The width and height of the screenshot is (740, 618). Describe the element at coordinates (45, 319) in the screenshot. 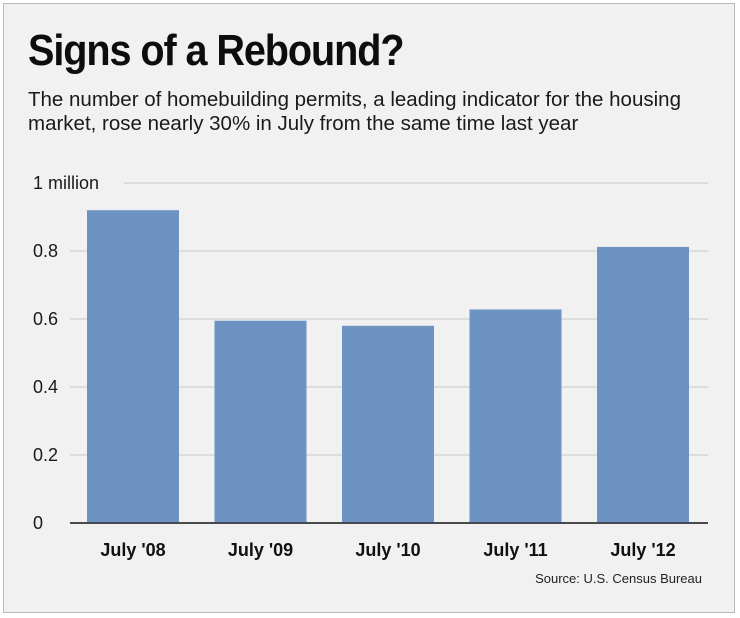

I see `y-tick-label: 0.6` at that location.